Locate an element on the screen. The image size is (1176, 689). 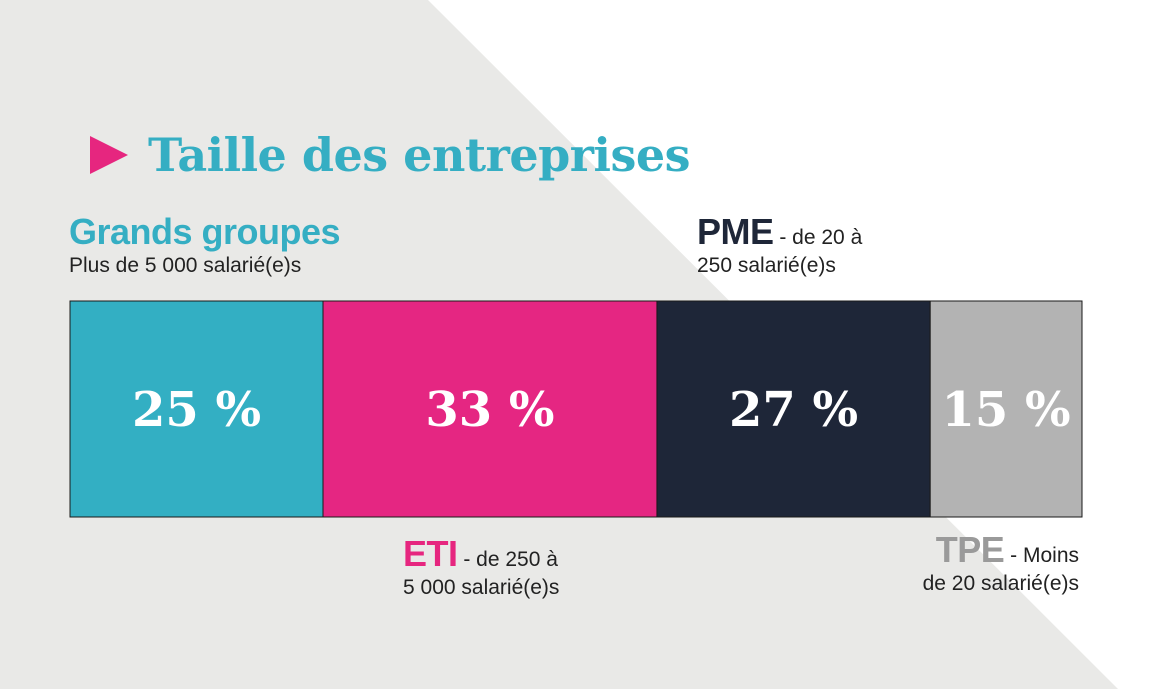
chart-title: Taille des entreprises is located at coordinates (419, 155).